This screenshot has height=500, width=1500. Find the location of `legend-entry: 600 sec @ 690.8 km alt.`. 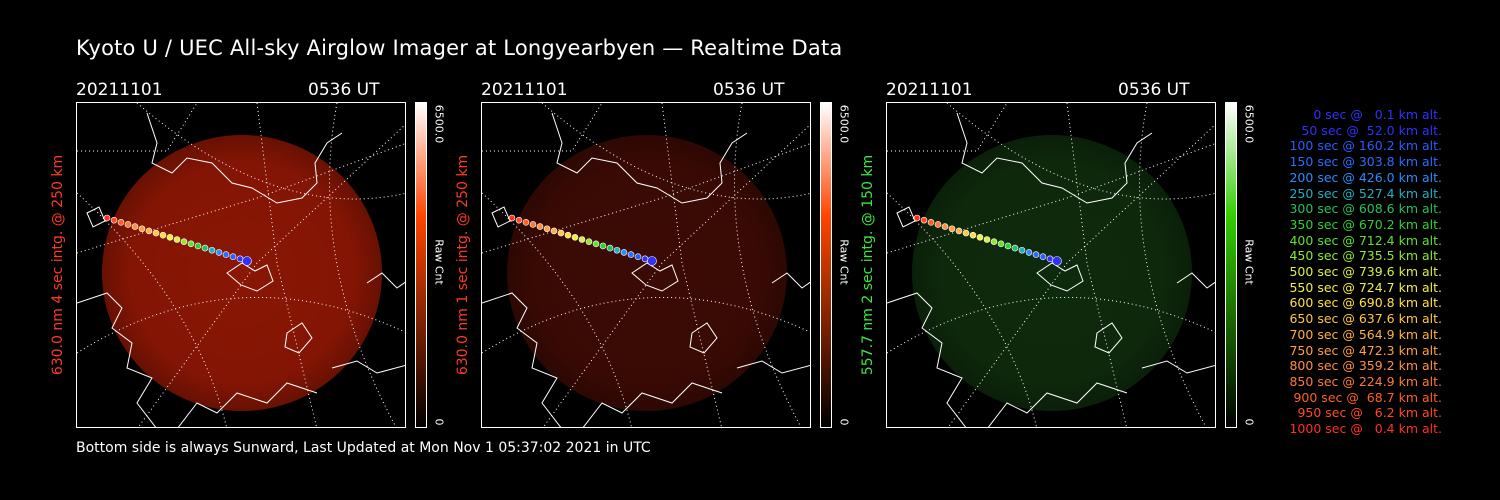

legend-entry: 600 sec @ 690.8 km alt. is located at coordinates (1365, 303).